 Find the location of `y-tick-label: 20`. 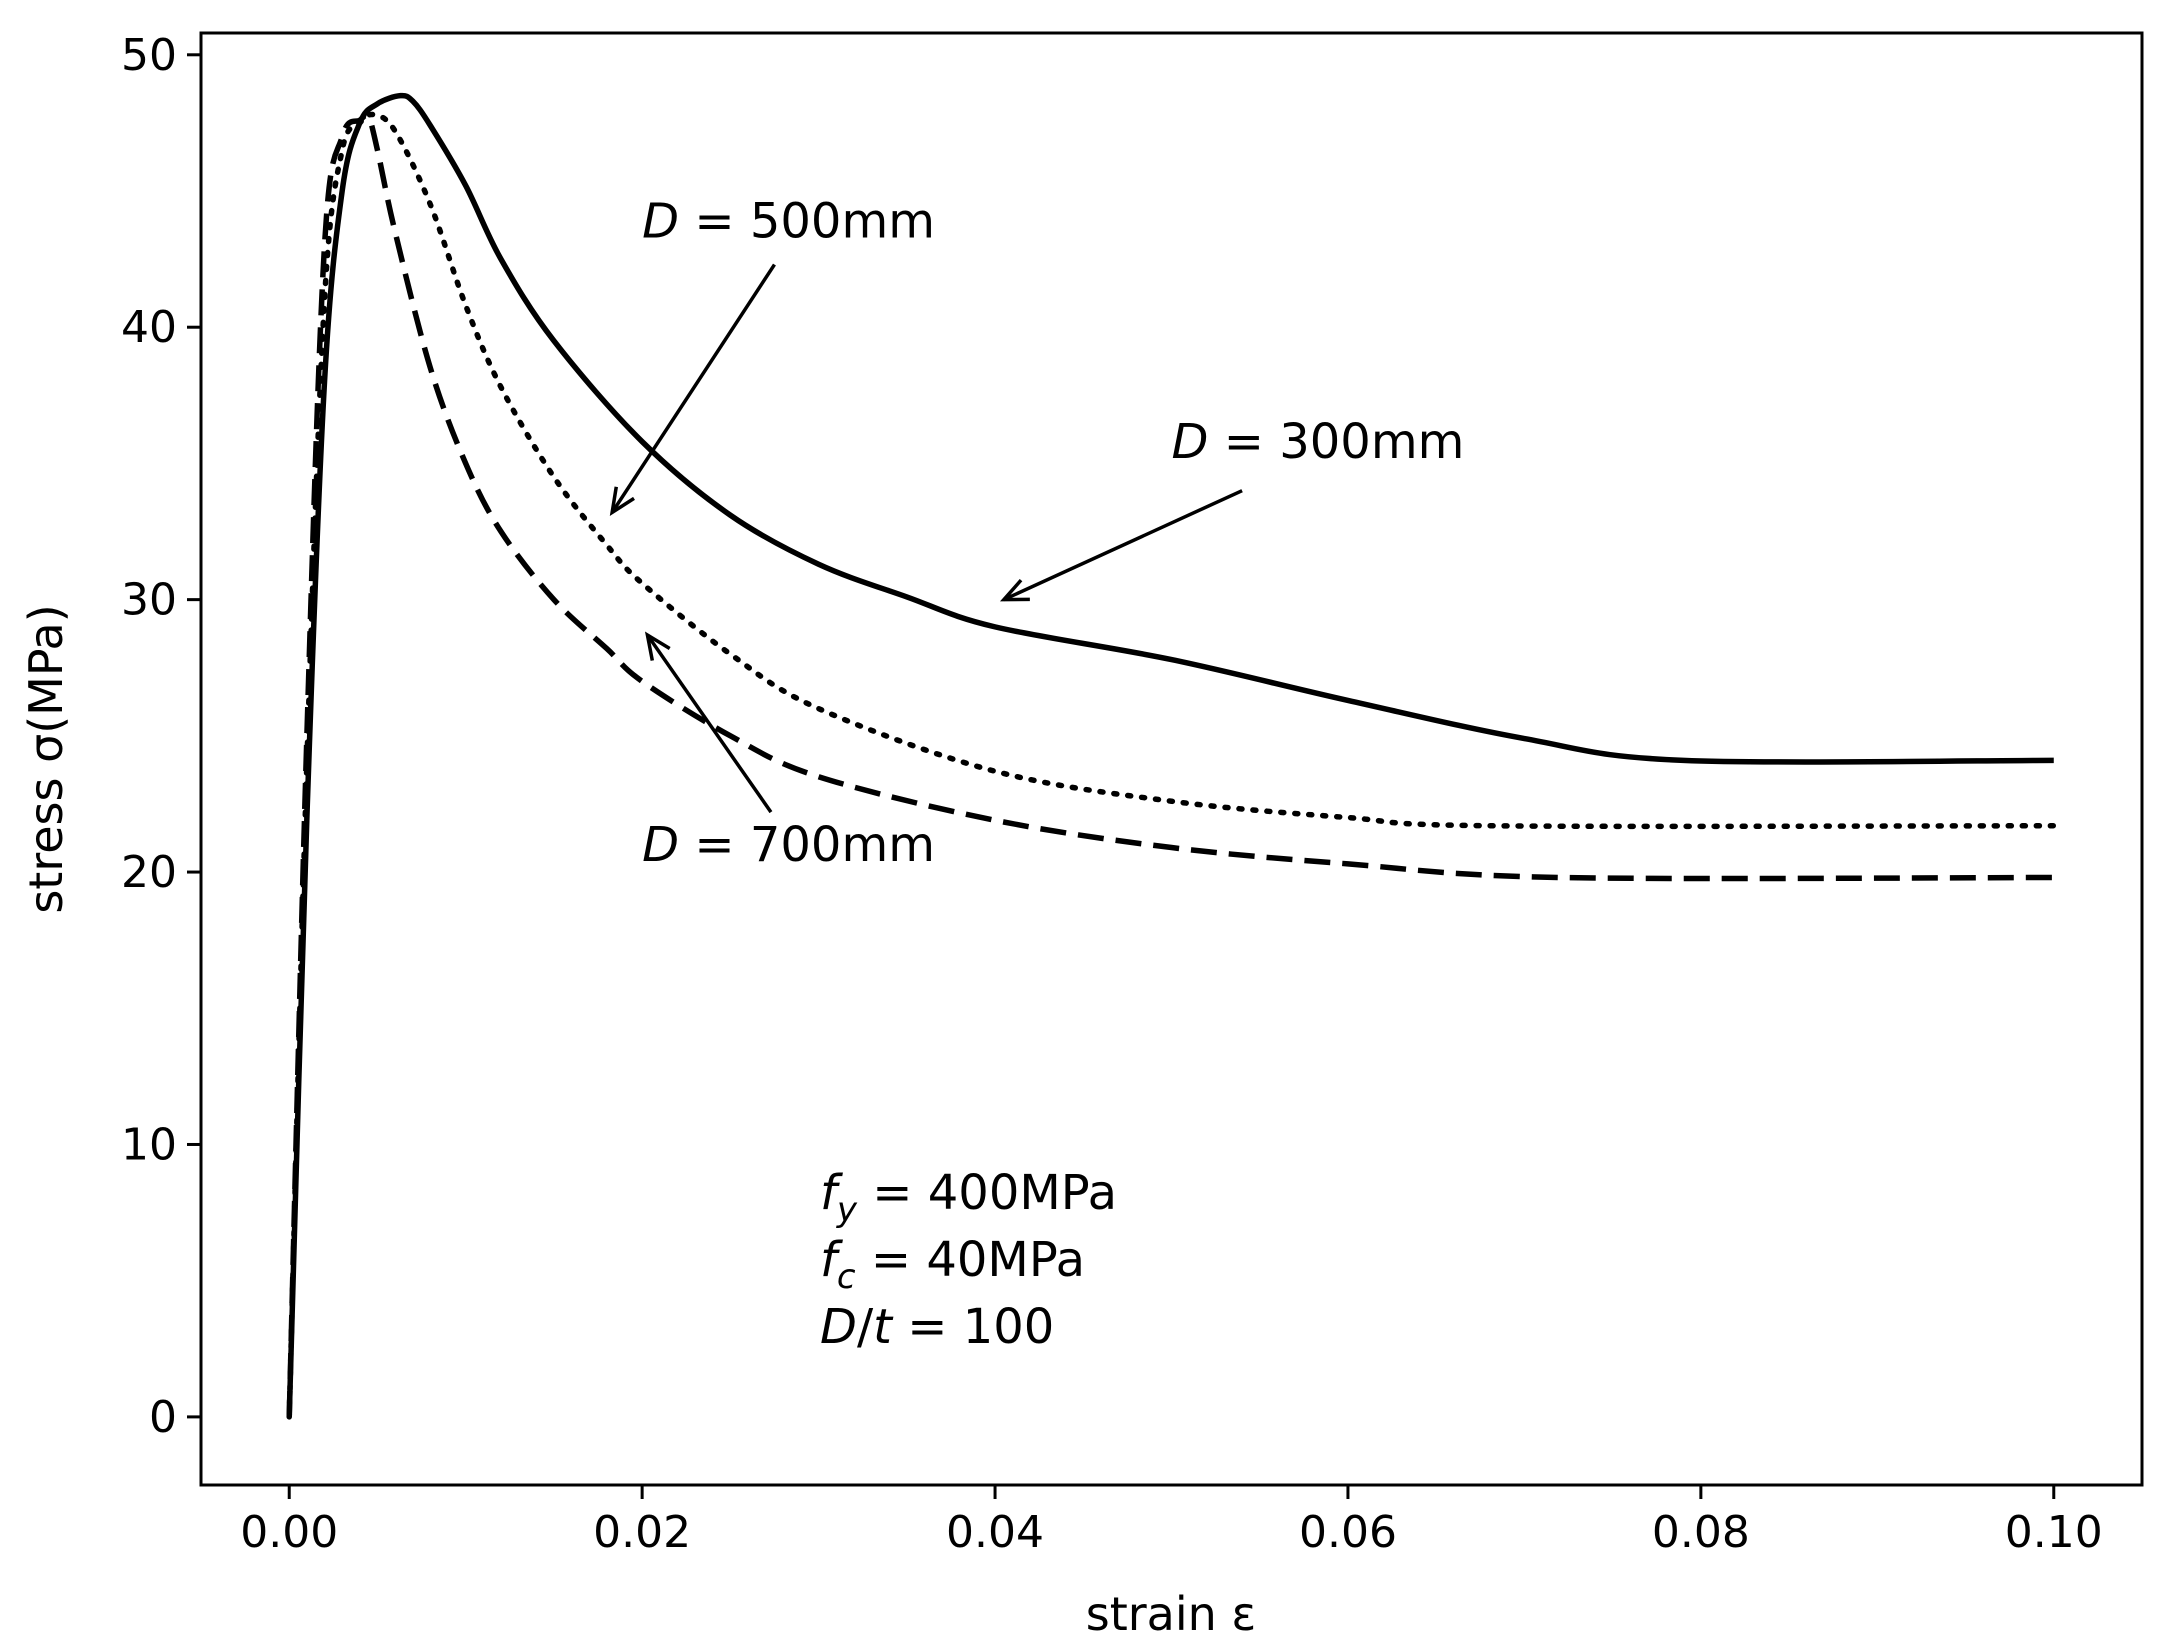

y-tick-label: 20 is located at coordinates (149, 872).